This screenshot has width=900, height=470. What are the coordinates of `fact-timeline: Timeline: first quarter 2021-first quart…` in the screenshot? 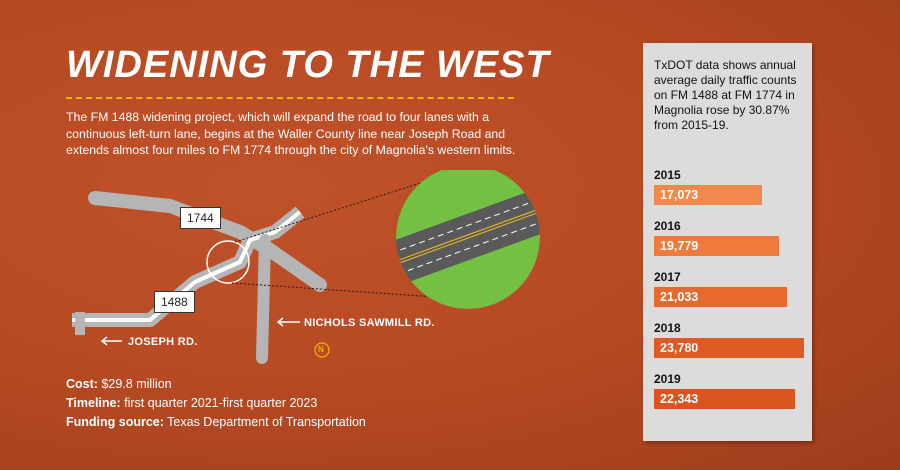 It's located at (192, 403).